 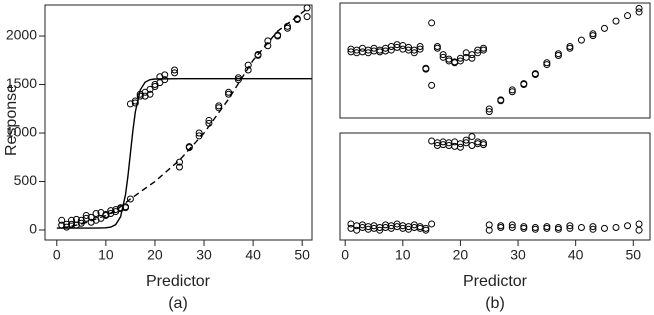 I want to click on x-tick-label: 50, so click(x=302, y=255).